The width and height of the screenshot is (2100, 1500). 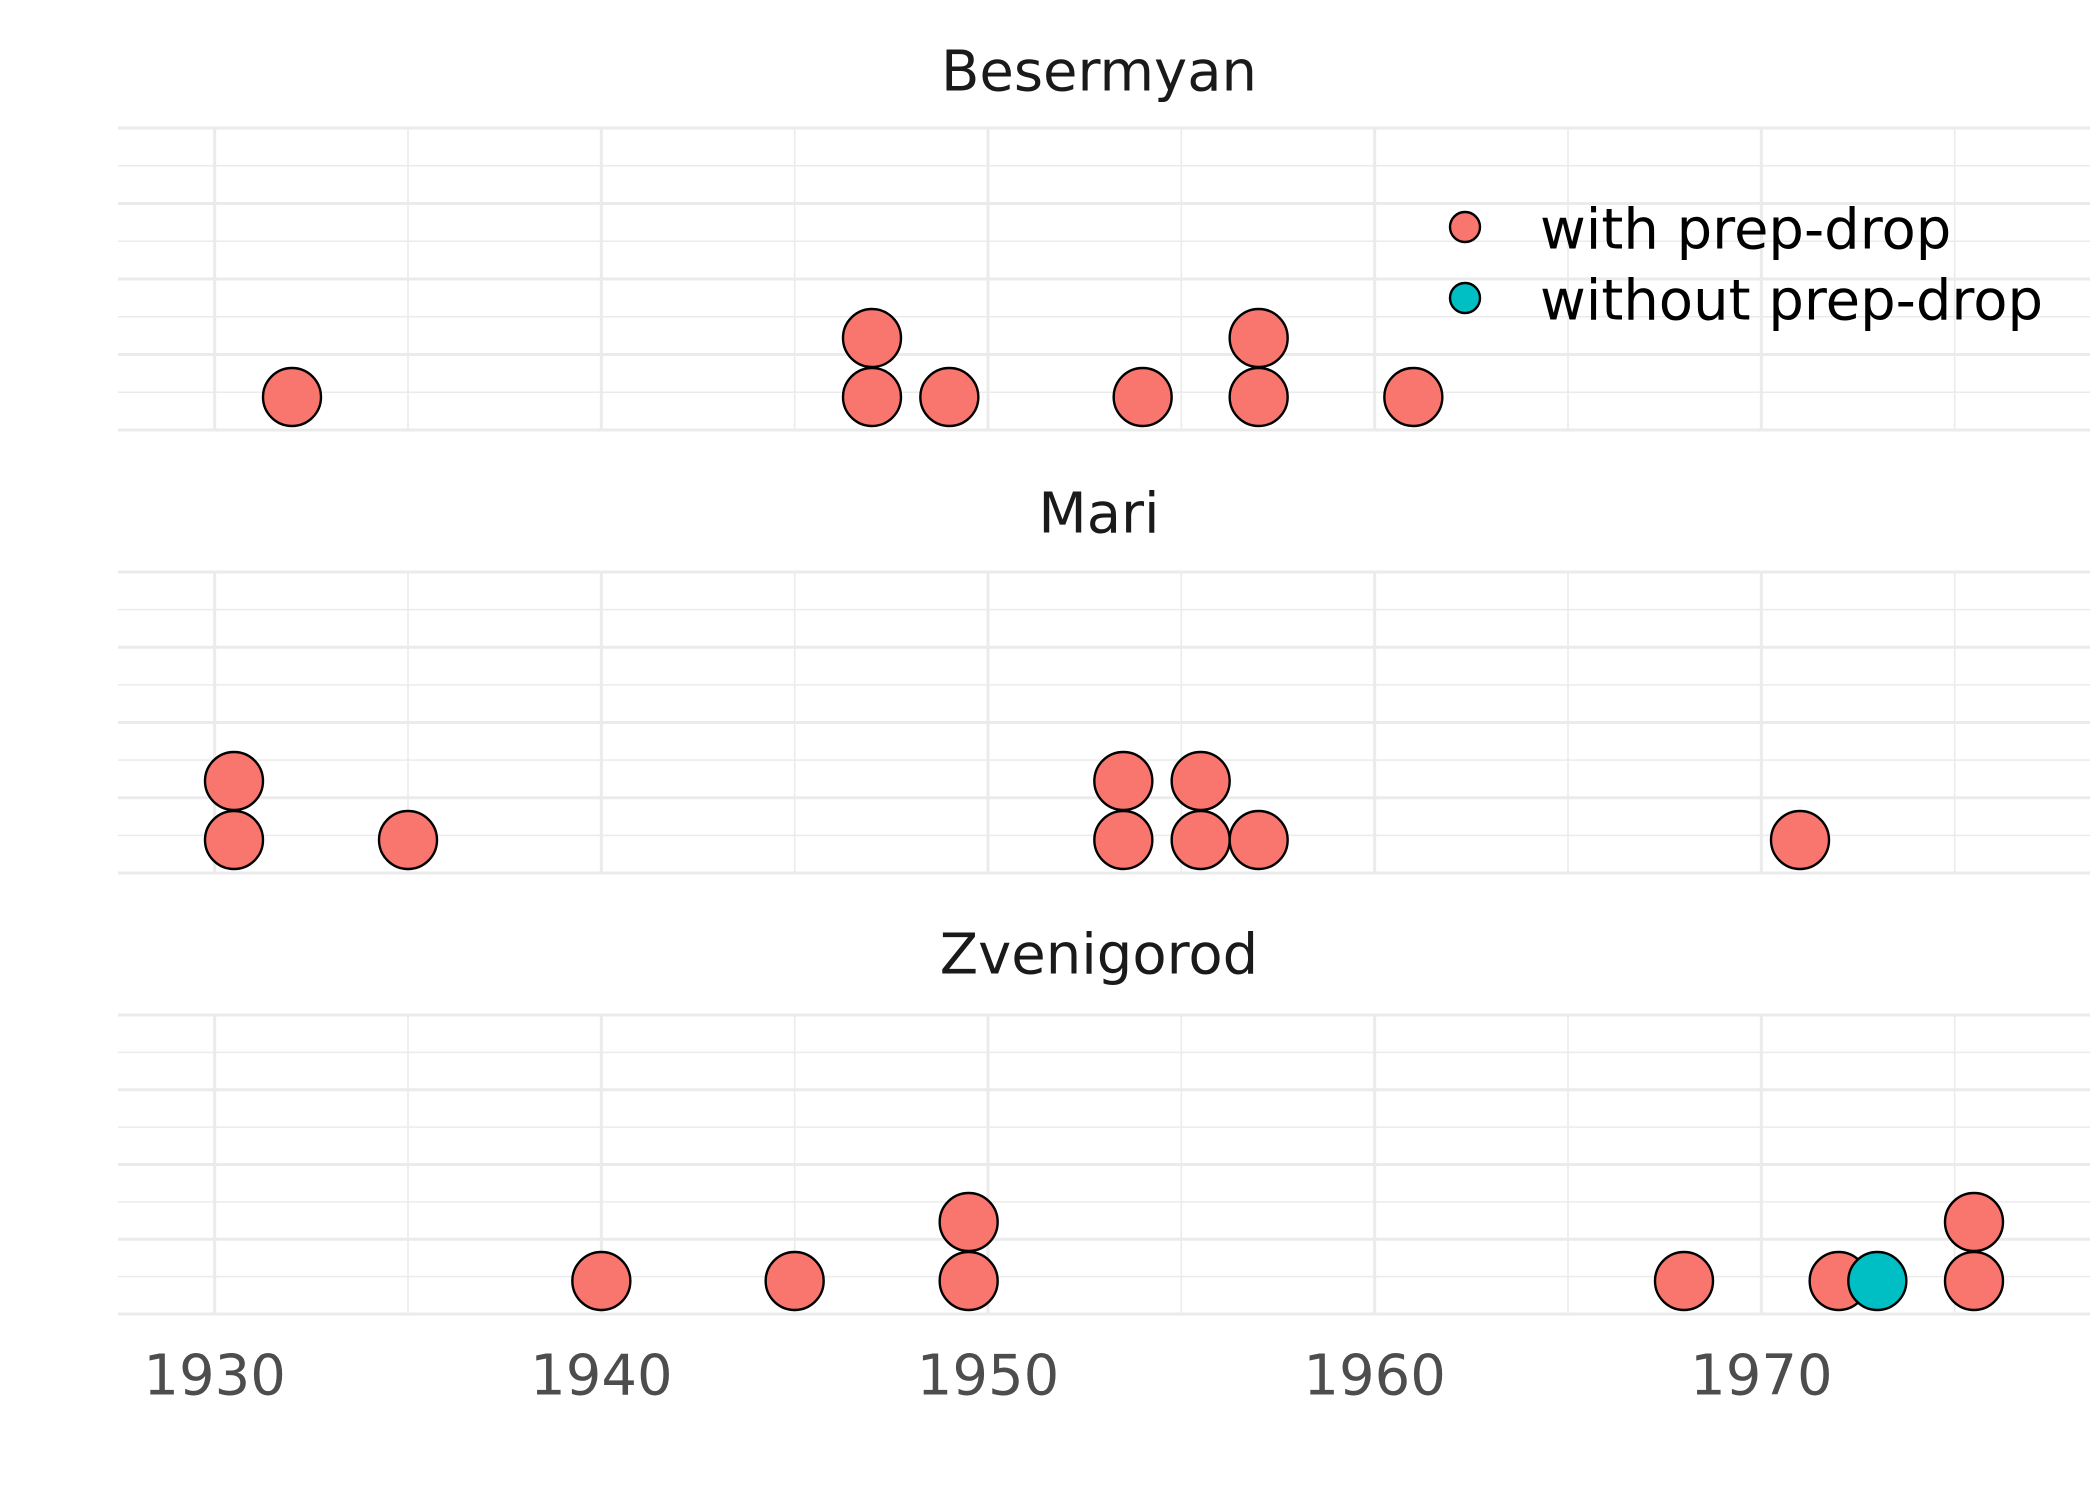 I want to click on legend-key-with-prep-drop, so click(x=1465, y=227).